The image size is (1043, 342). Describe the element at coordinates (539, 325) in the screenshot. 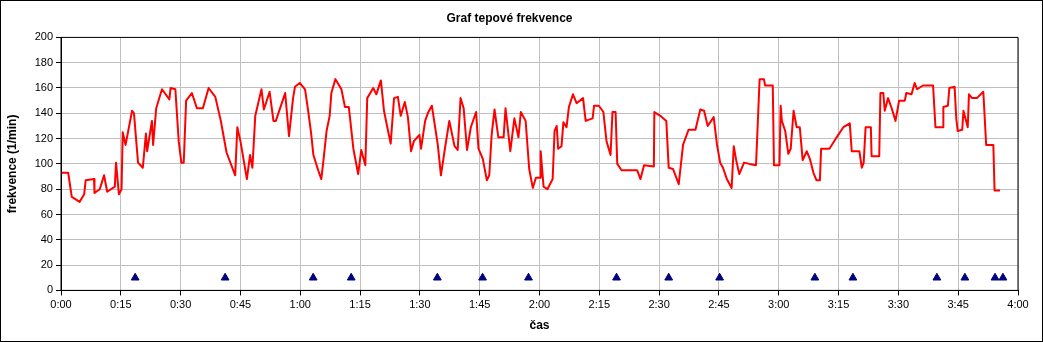

I see `x-axis-title: čas` at that location.